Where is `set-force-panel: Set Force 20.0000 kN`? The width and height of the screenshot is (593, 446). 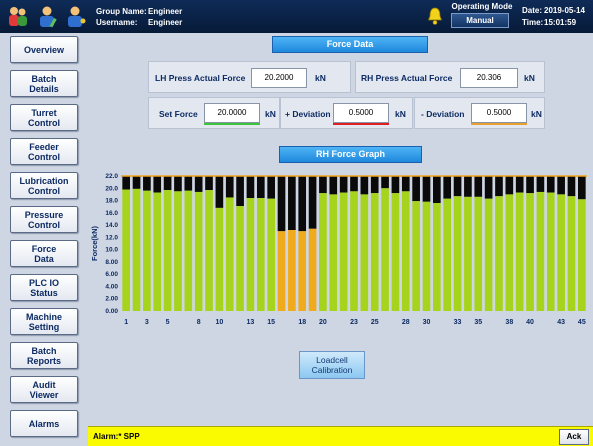
set-force-panel: Set Force 20.0000 kN is located at coordinates (214, 113).